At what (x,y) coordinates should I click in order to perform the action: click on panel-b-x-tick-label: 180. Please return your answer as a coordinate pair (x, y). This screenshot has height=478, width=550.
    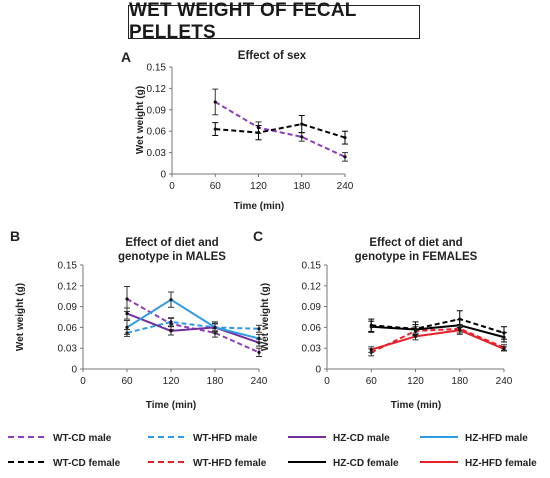
    Looking at the image, I should click on (215, 381).